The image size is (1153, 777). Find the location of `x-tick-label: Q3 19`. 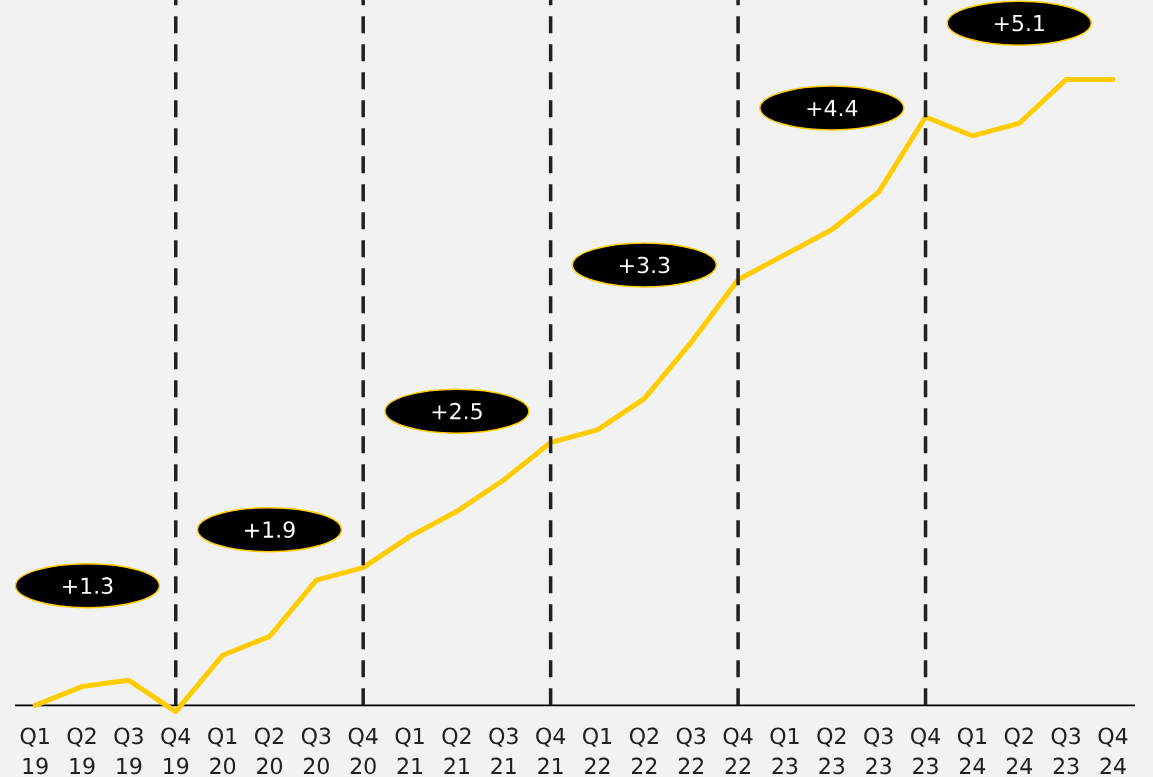

x-tick-label: Q3 19 is located at coordinates (128, 751).